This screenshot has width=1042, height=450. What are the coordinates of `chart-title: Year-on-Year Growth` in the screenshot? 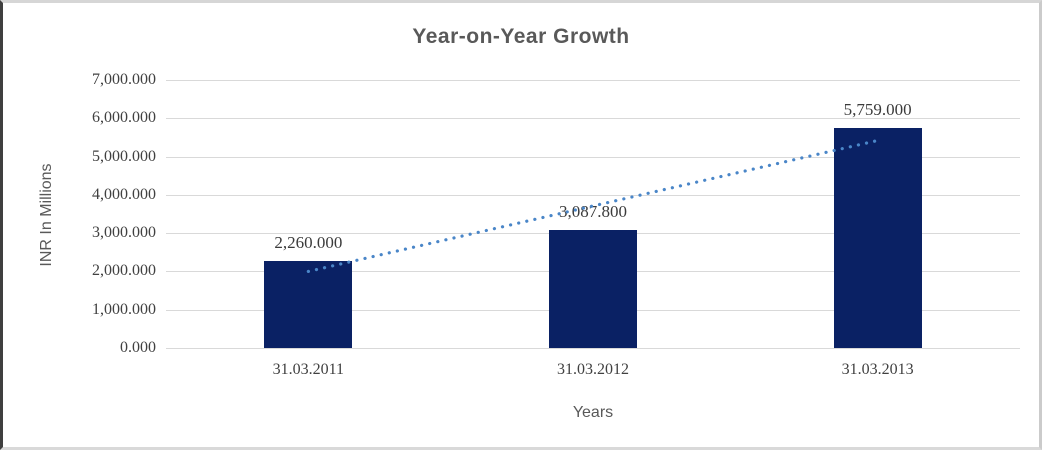 It's located at (521, 36).